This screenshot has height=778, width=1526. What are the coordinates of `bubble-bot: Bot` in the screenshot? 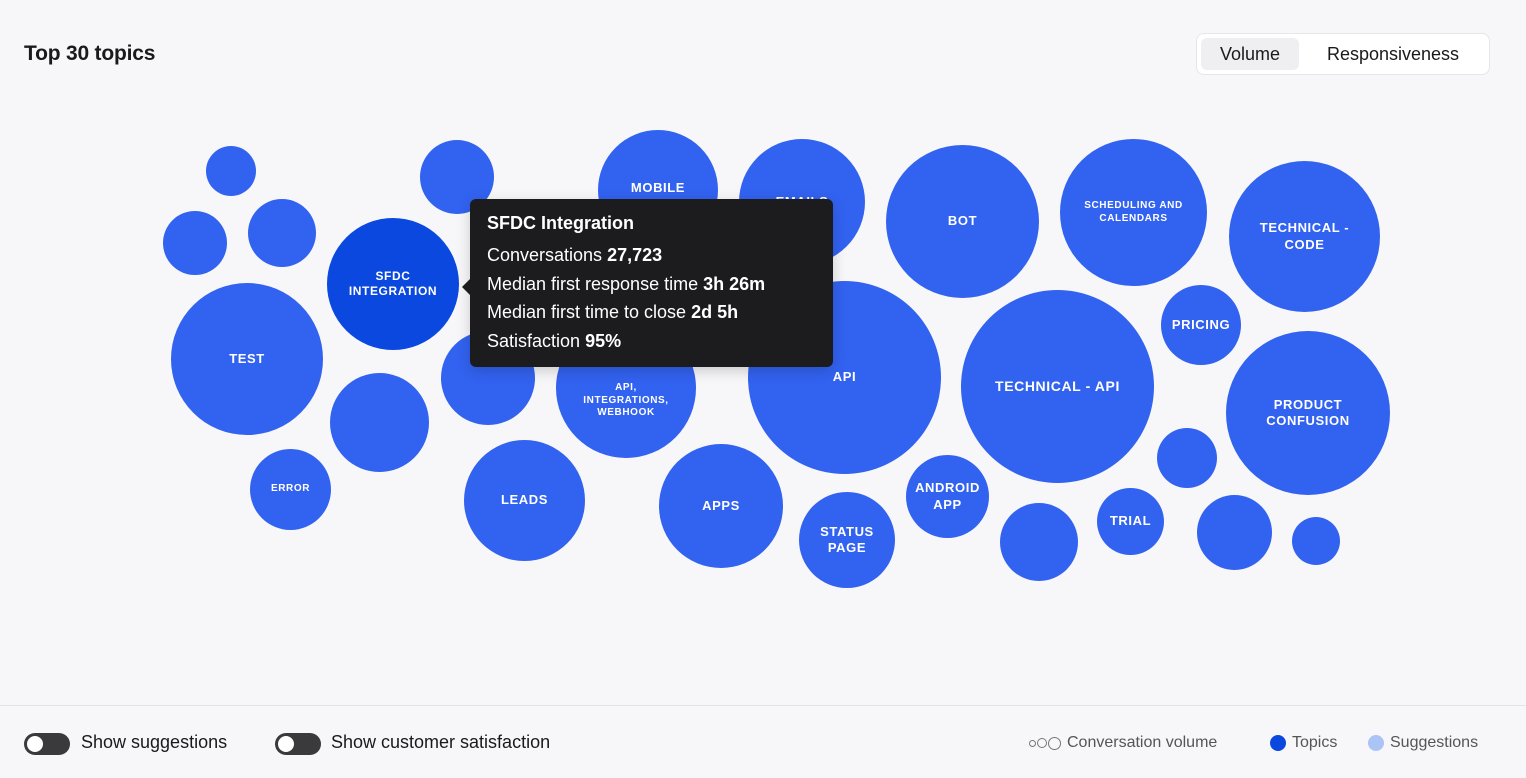 It's located at (962, 221).